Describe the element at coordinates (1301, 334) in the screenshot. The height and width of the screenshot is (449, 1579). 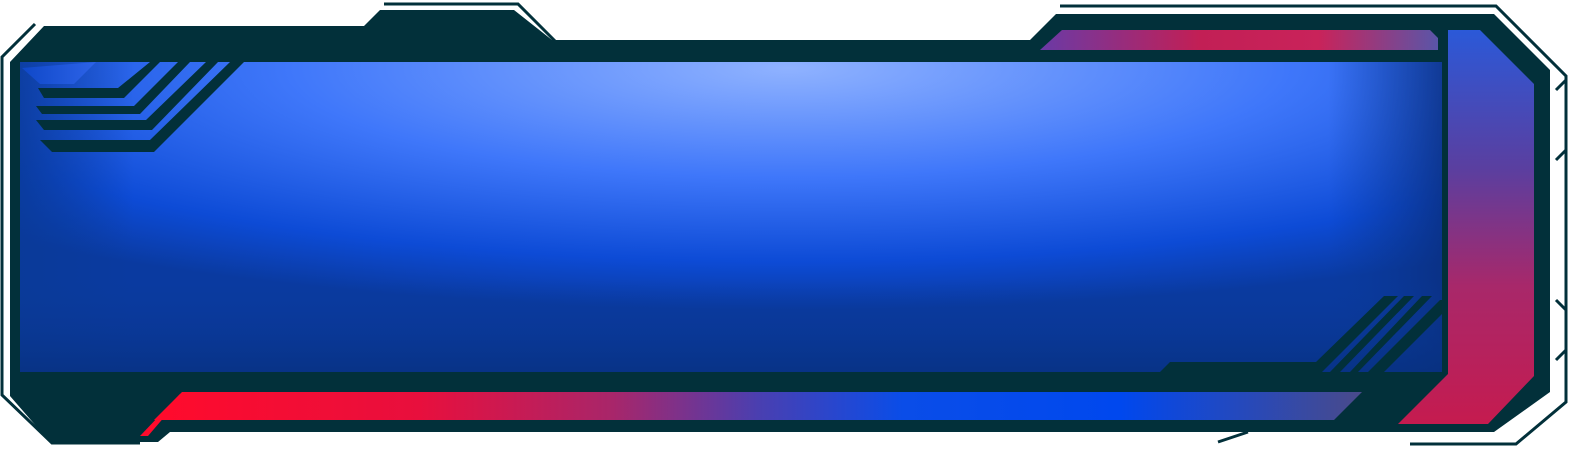
I see `bottom-right-stripes` at that location.